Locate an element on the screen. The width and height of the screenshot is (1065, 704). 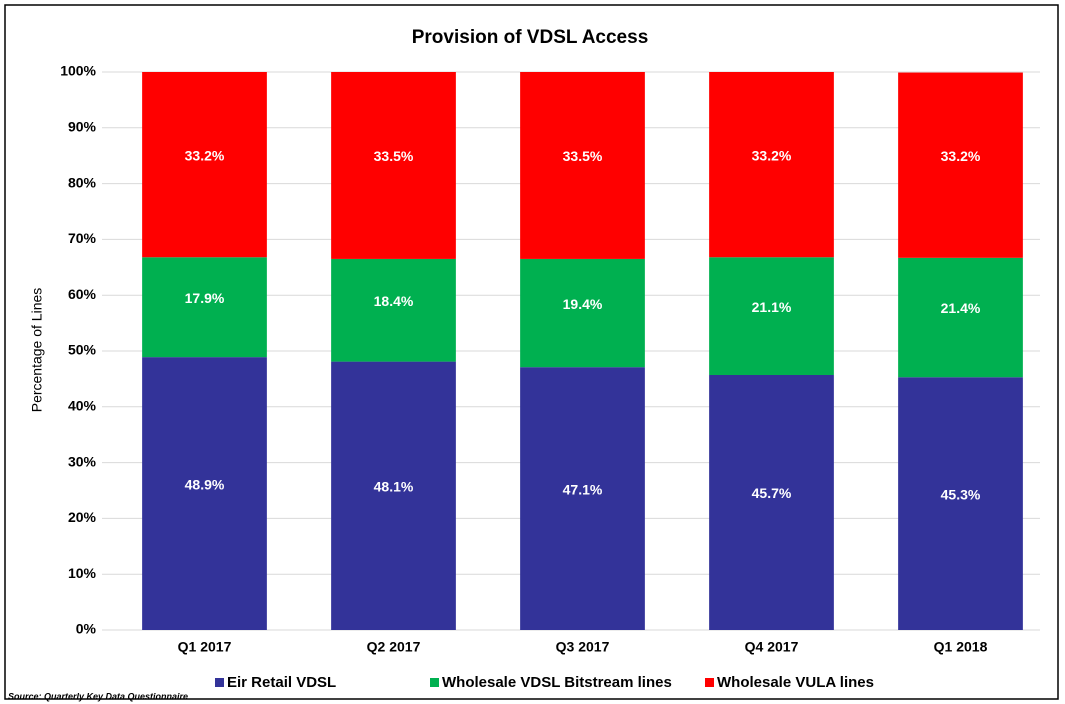
x-tick-label: Q1 2017 is located at coordinates (205, 647).